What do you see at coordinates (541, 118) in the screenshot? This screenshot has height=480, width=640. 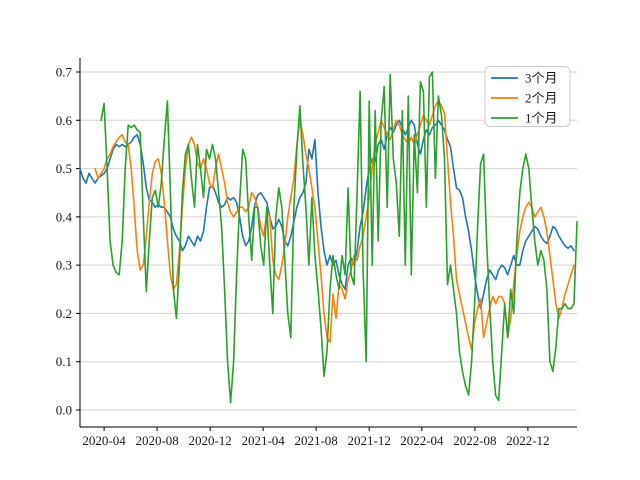 I see `legend-item-label: 1个月` at bounding box center [541, 118].